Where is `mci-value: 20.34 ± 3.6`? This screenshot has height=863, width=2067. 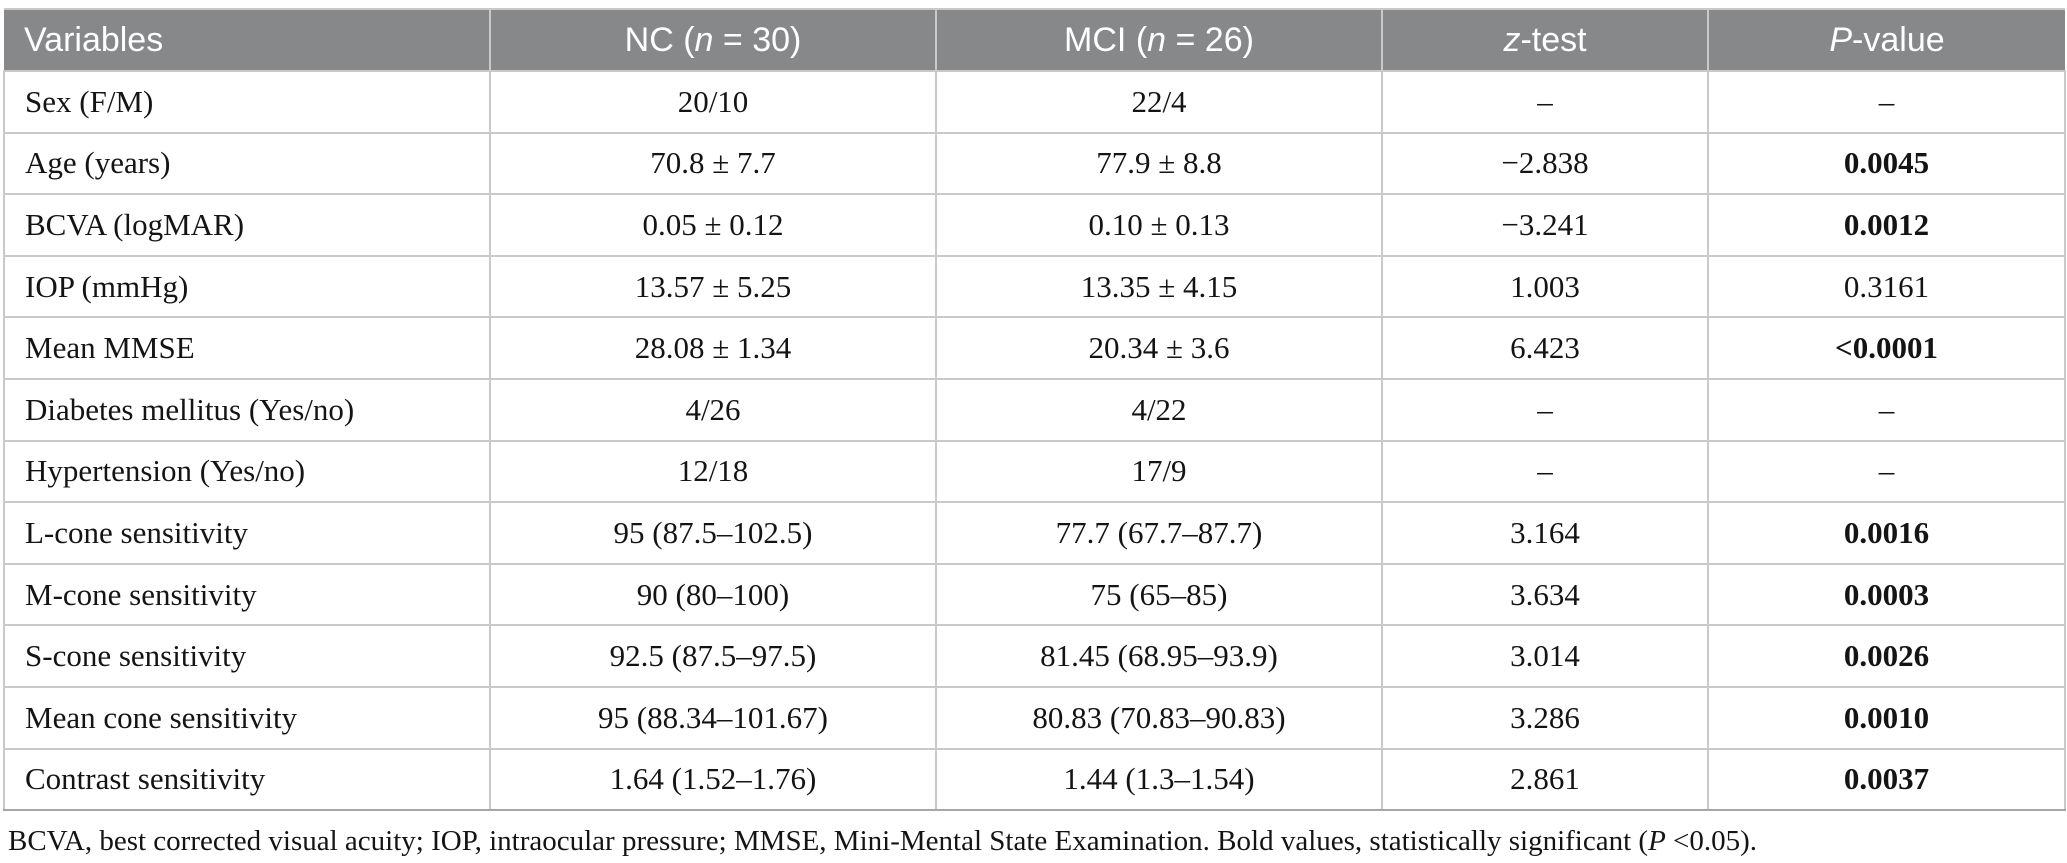
mci-value: 20.34 ± 3.6 is located at coordinates (1159, 348).